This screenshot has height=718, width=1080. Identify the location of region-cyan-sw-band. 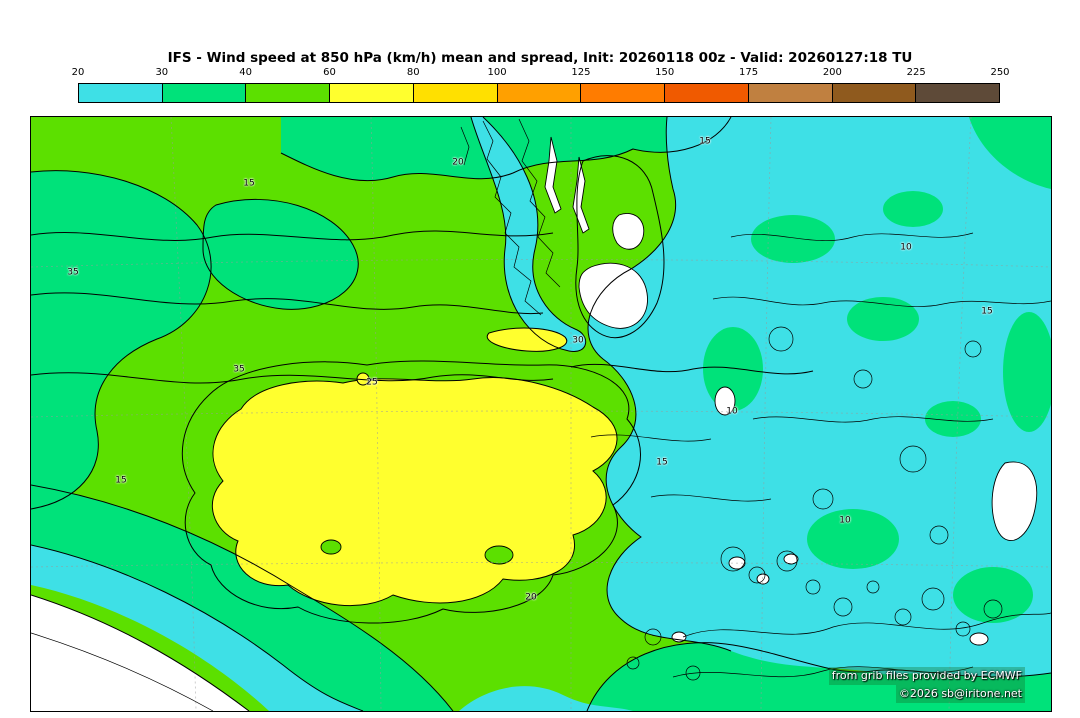
(197, 628).